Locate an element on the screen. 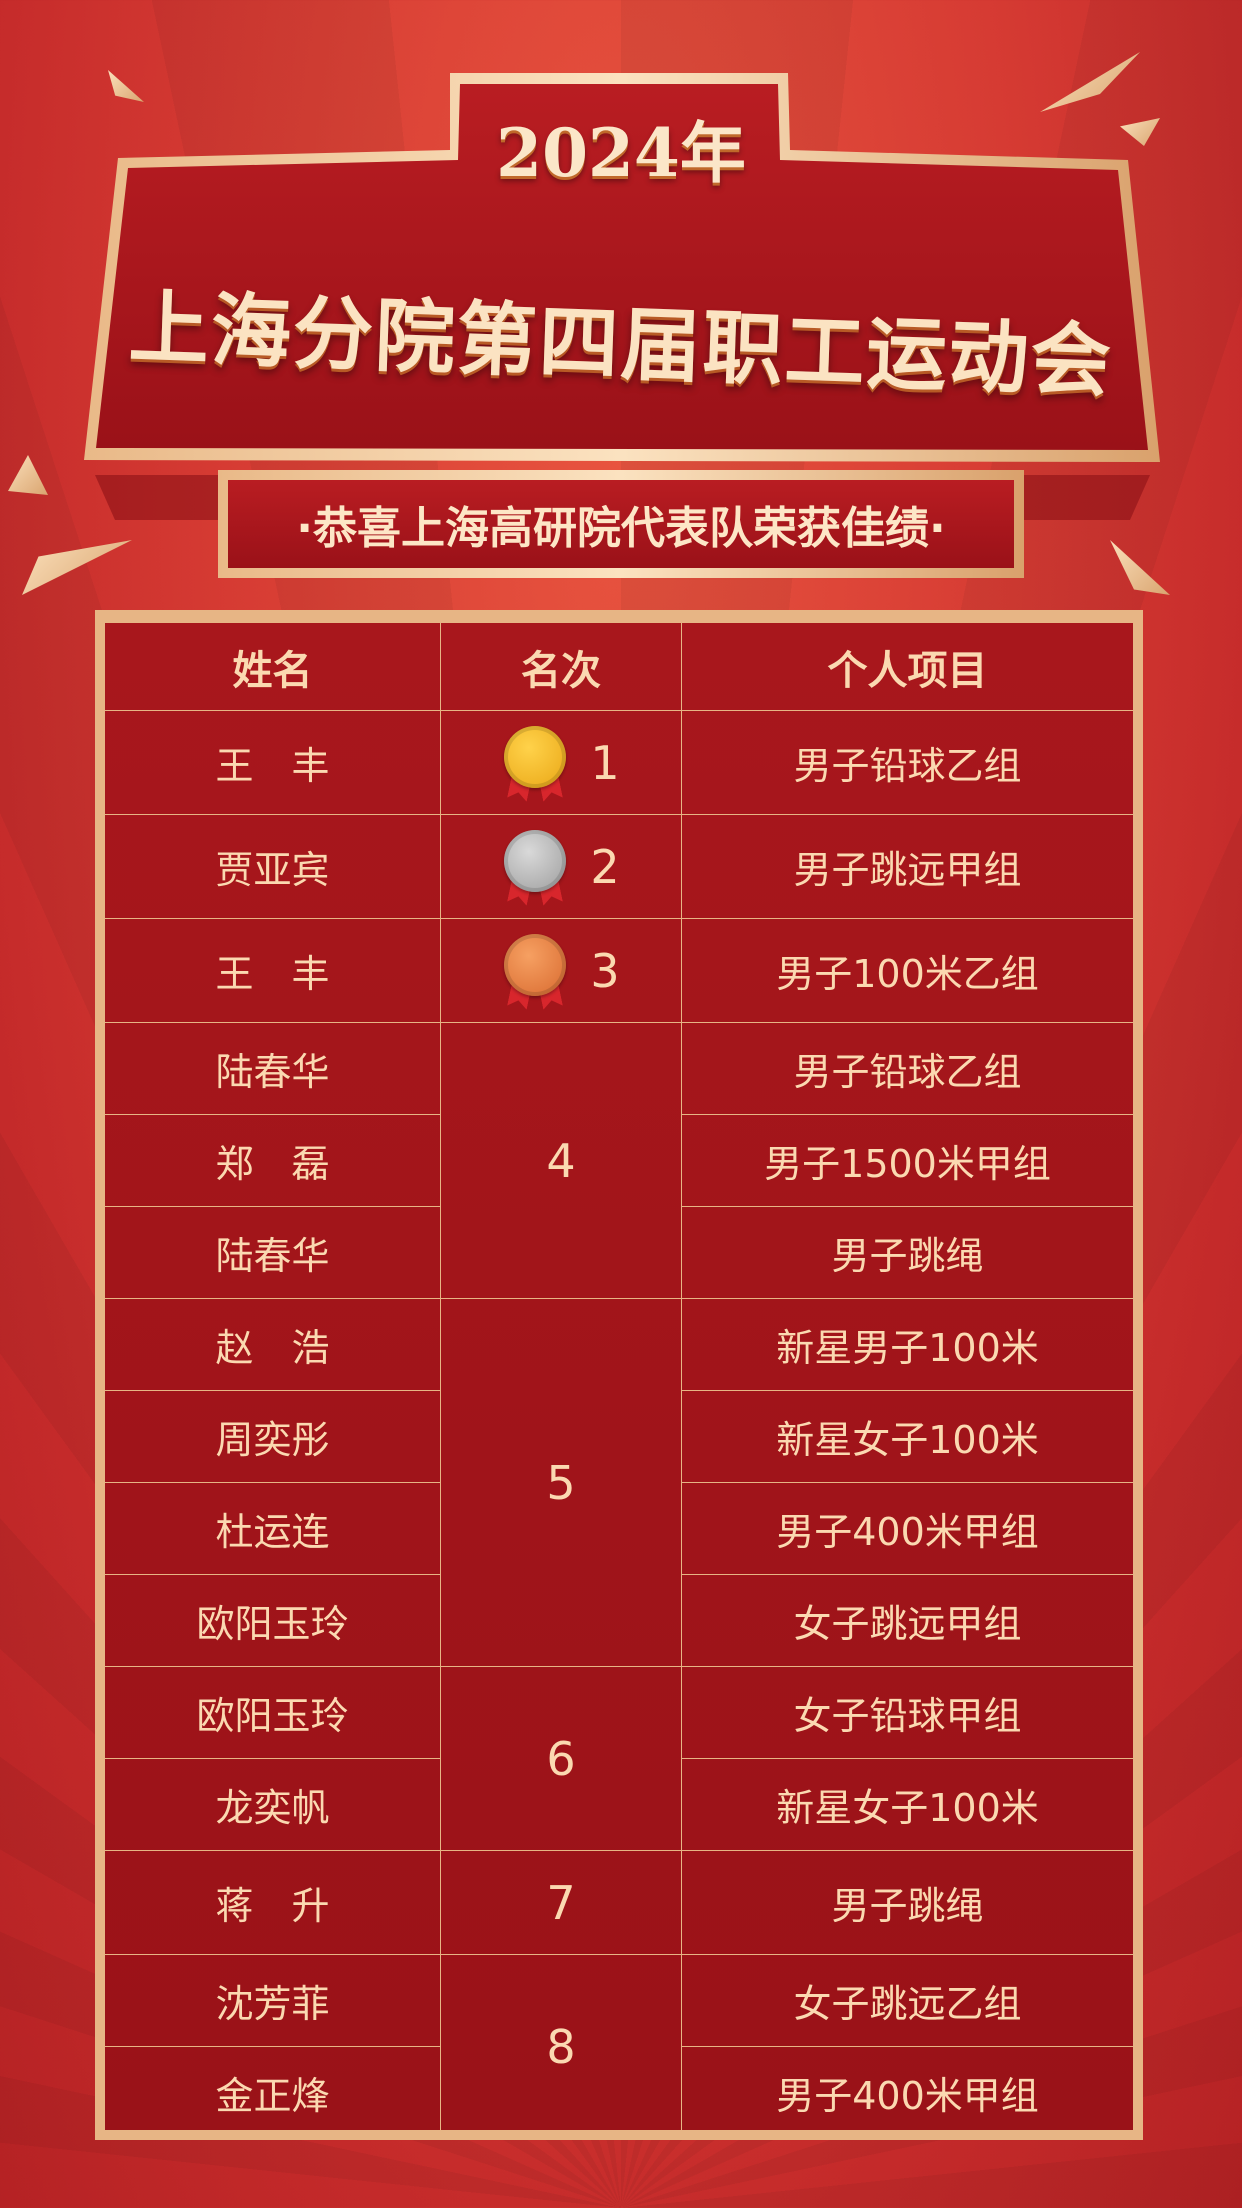 This screenshot has width=1242, height=2208. name-cell: 沈芳菲 is located at coordinates (273, 2001).